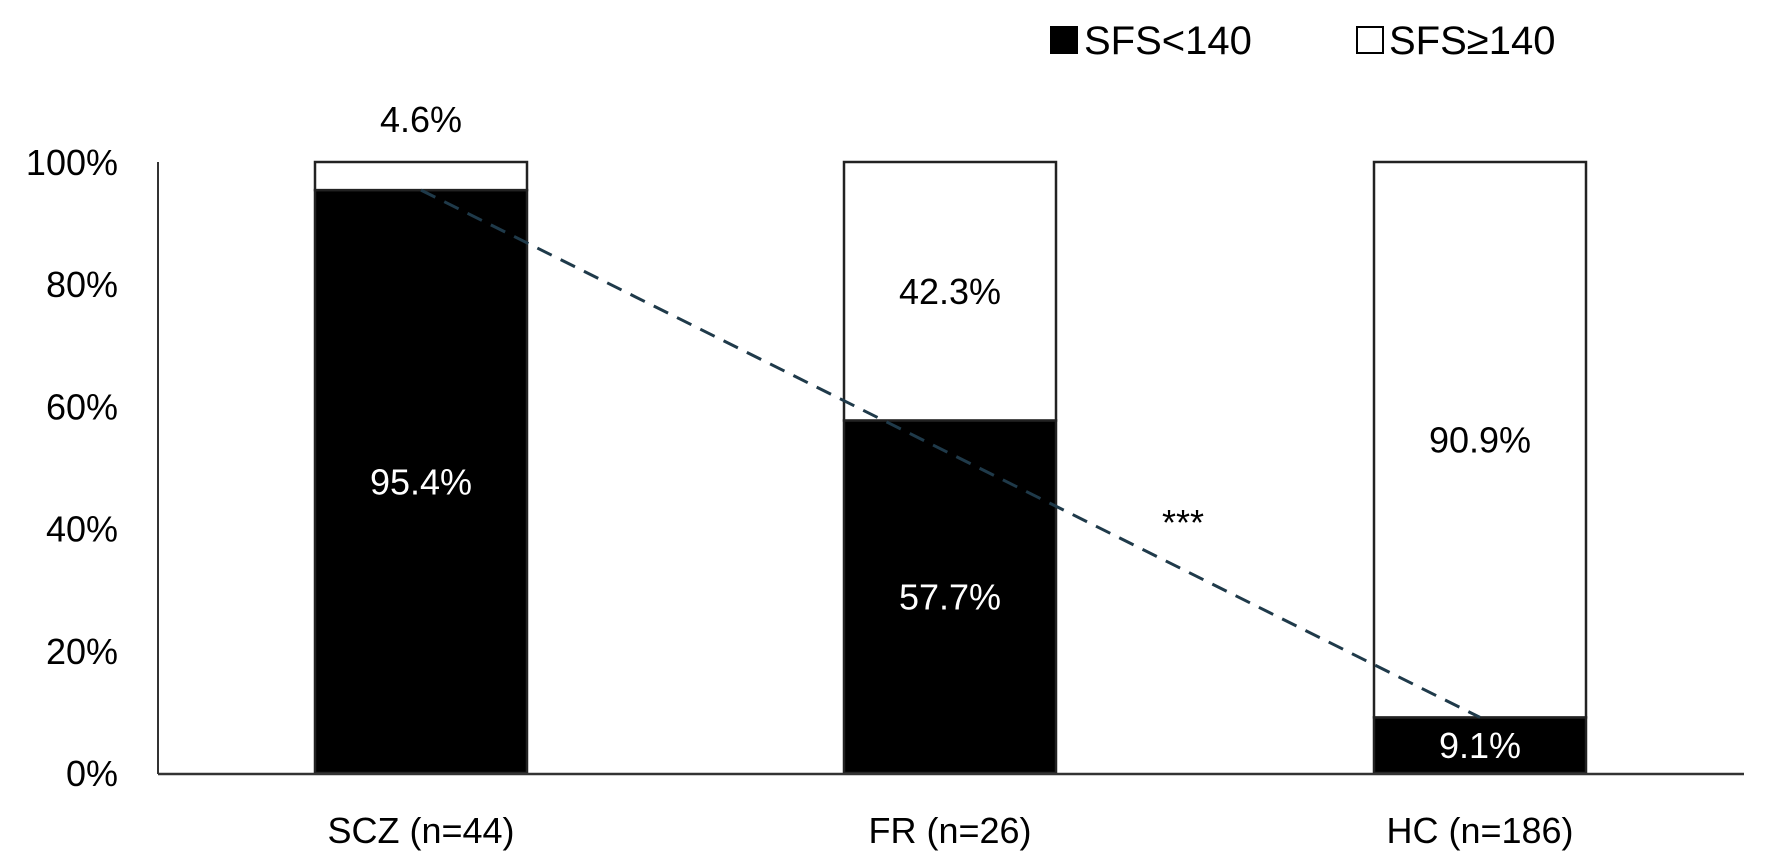 This screenshot has width=1772, height=861. What do you see at coordinates (1479, 830) in the screenshot?
I see `x-tick-label: HC (n=186)` at bounding box center [1479, 830].